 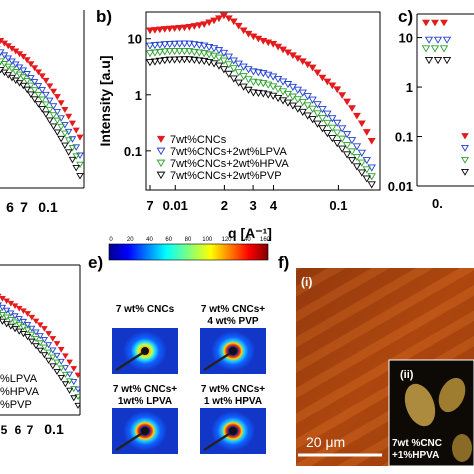 What do you see at coordinates (161, 175) in the screenshot?
I see `panel-b-legend-marker` at bounding box center [161, 175].